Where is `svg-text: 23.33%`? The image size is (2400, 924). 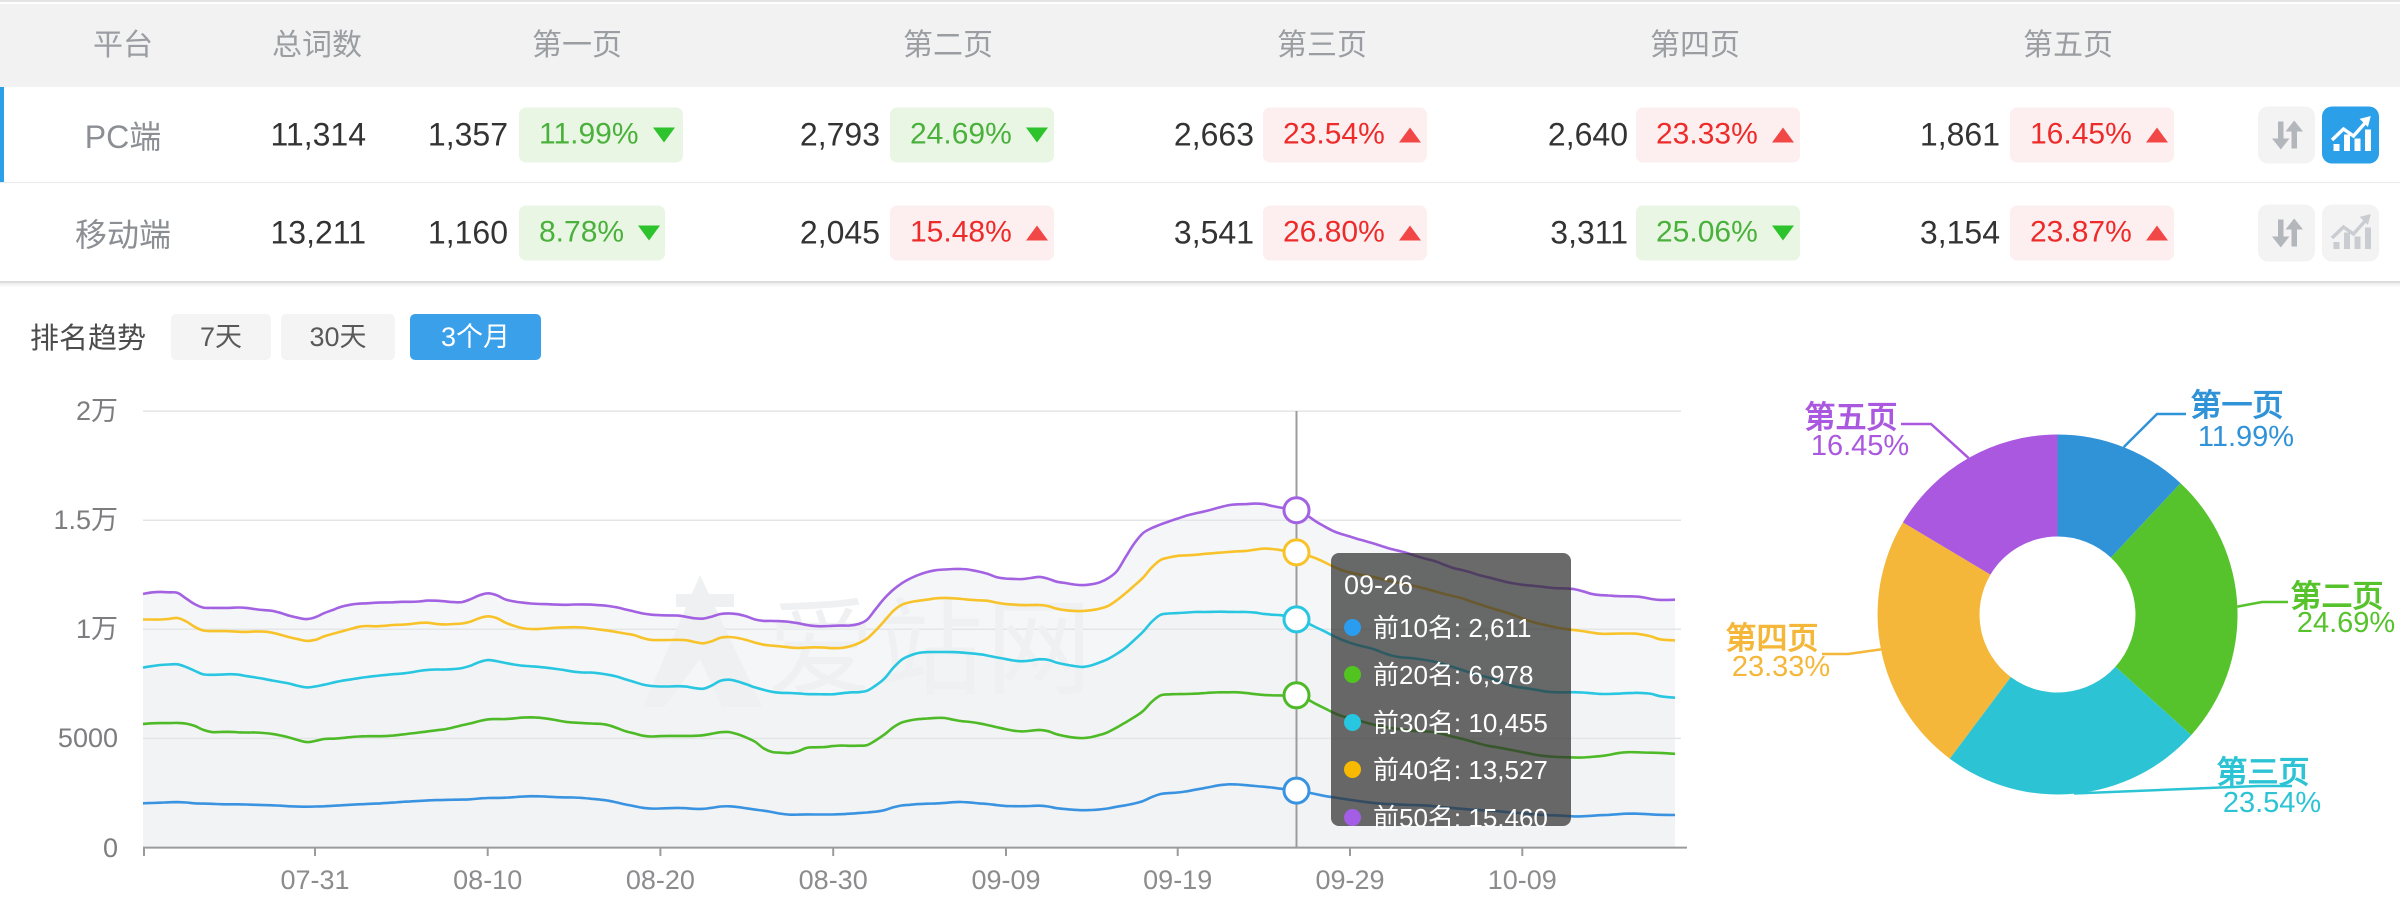 svg-text: 23.33% is located at coordinates (1781, 667).